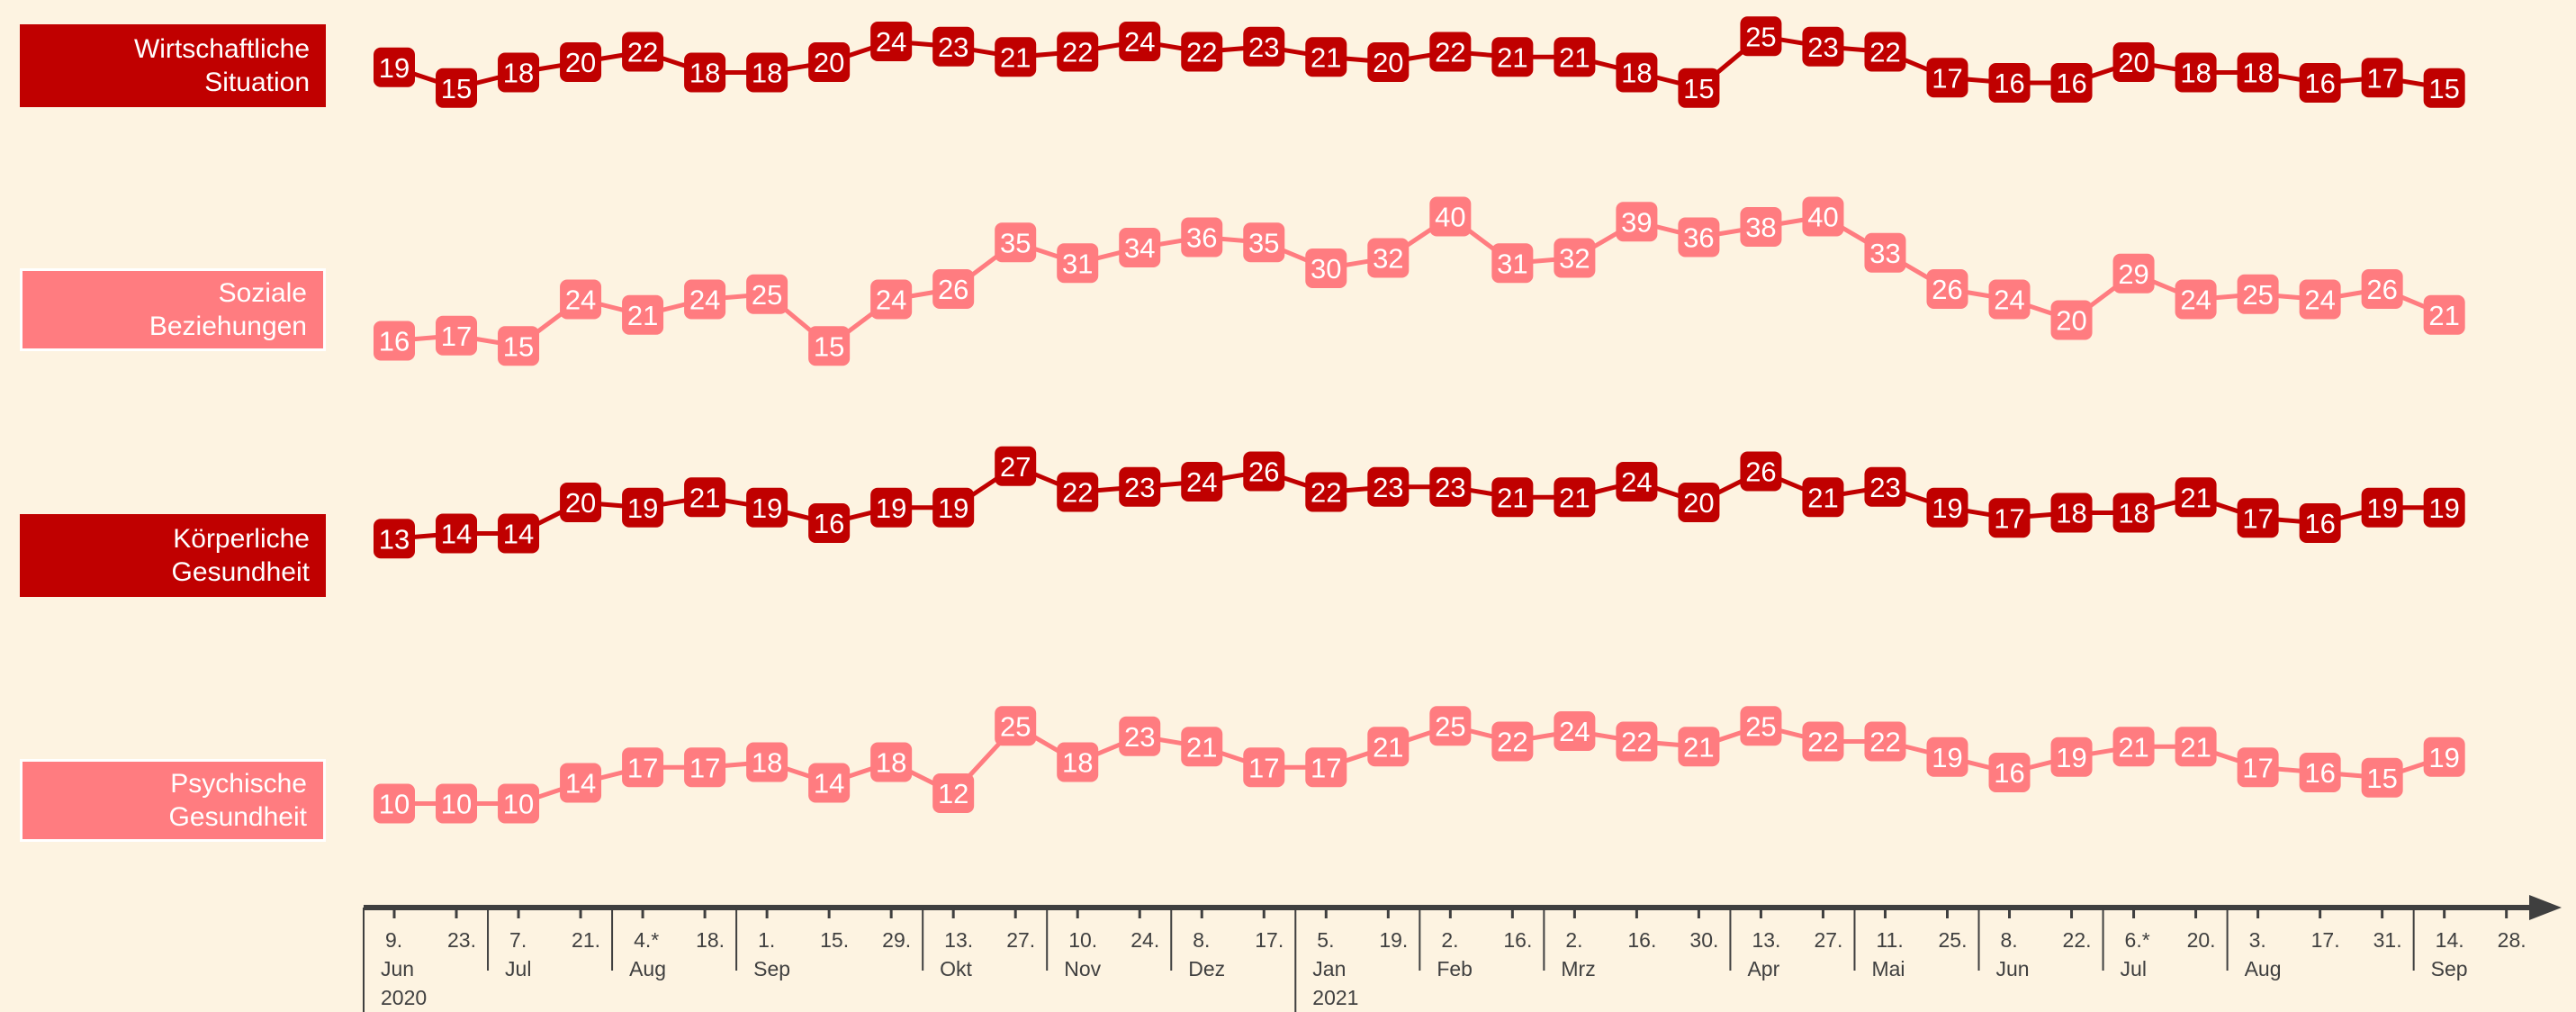  What do you see at coordinates (228, 326) in the screenshot?
I see `series-label-line: Beziehungen` at bounding box center [228, 326].